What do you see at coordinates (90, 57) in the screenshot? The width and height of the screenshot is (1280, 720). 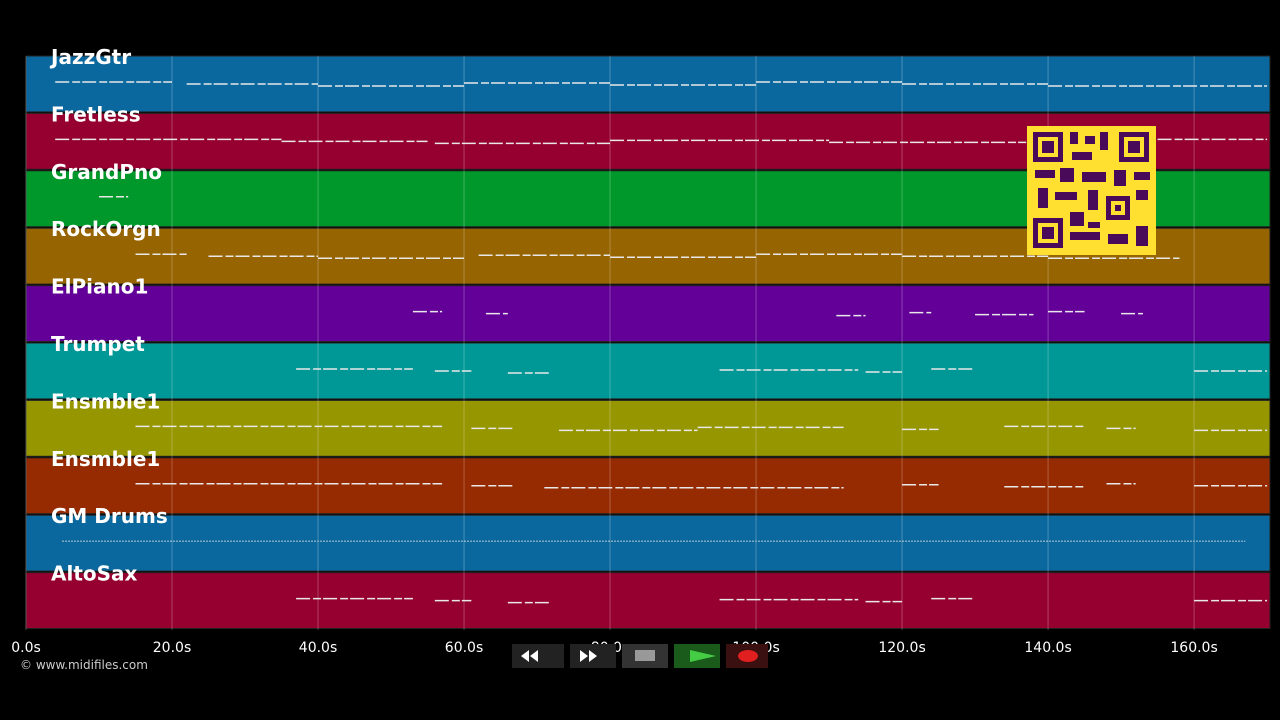 I see `track-name: JazzGtr` at bounding box center [90, 57].